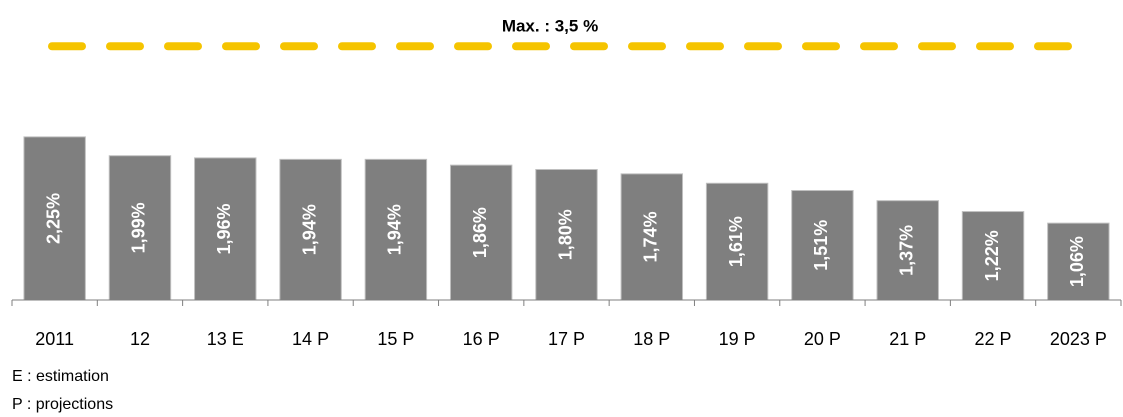 The image size is (1123, 417). I want to click on value-label: 1,37%, so click(906, 250).